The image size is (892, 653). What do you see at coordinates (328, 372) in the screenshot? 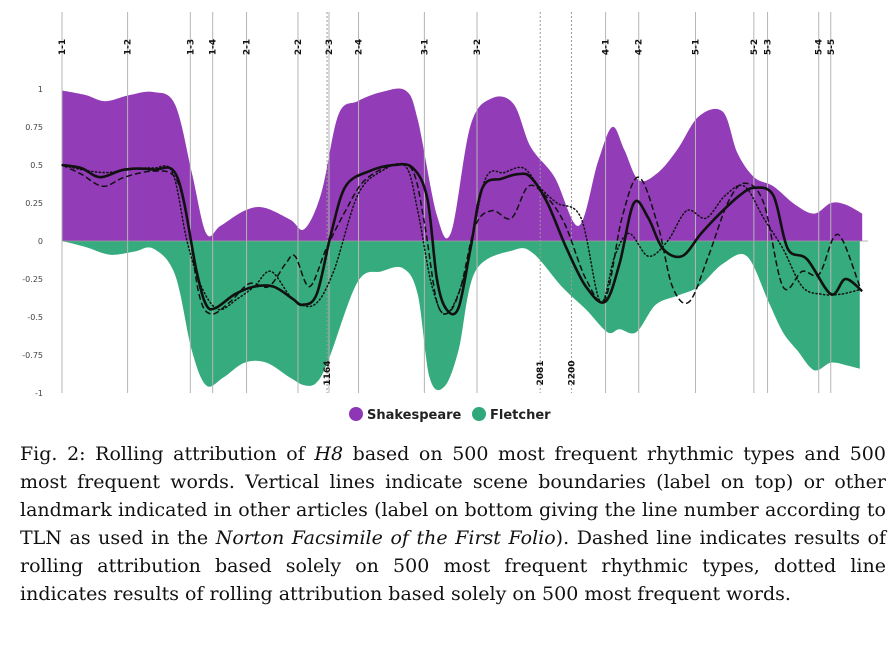
I see `landmark-label: 1164` at bounding box center [328, 372].